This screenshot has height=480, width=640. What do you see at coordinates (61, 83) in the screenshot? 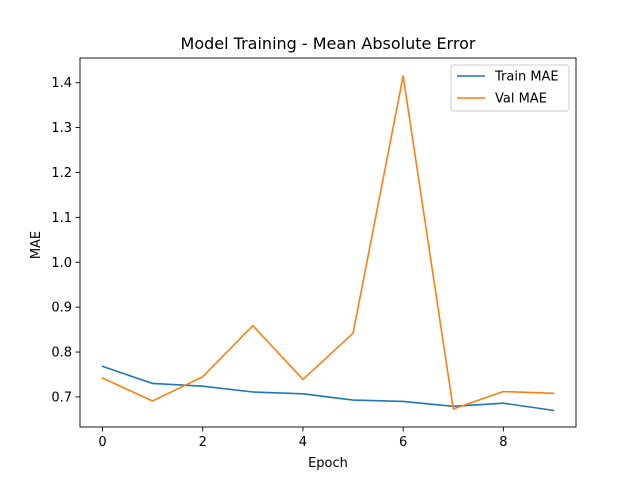
I see `y-tick-label: 1.4` at bounding box center [61, 83].